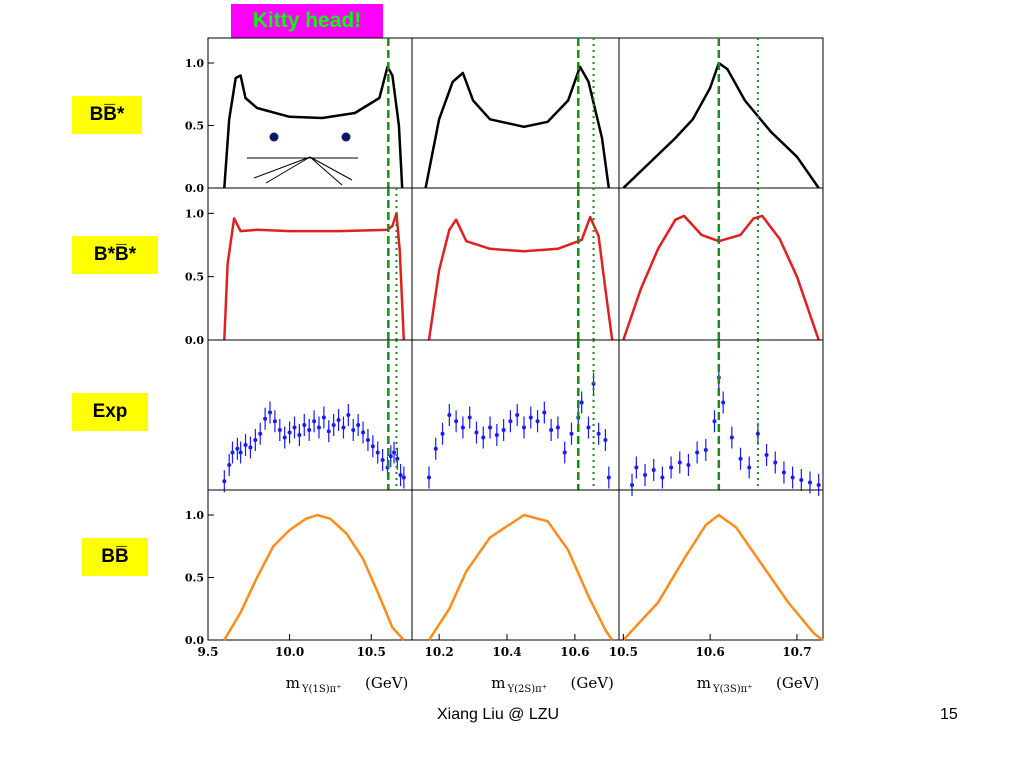 The height and width of the screenshot is (768, 1024). I want to click on kitty-right-eye, so click(346, 137).